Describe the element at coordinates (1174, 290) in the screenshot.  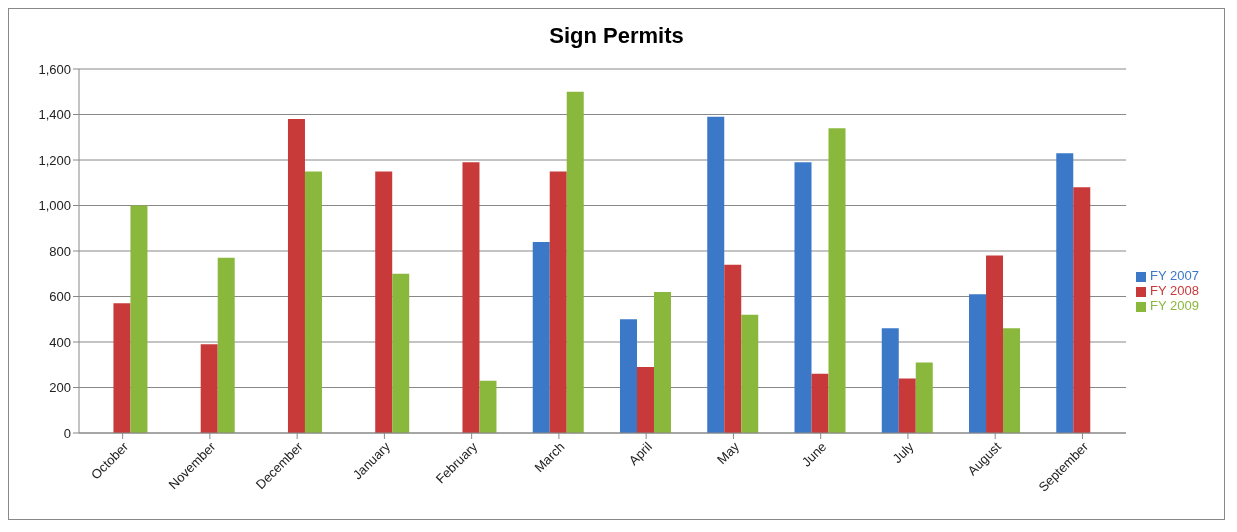
I see `legend-label: FY 2008` at that location.